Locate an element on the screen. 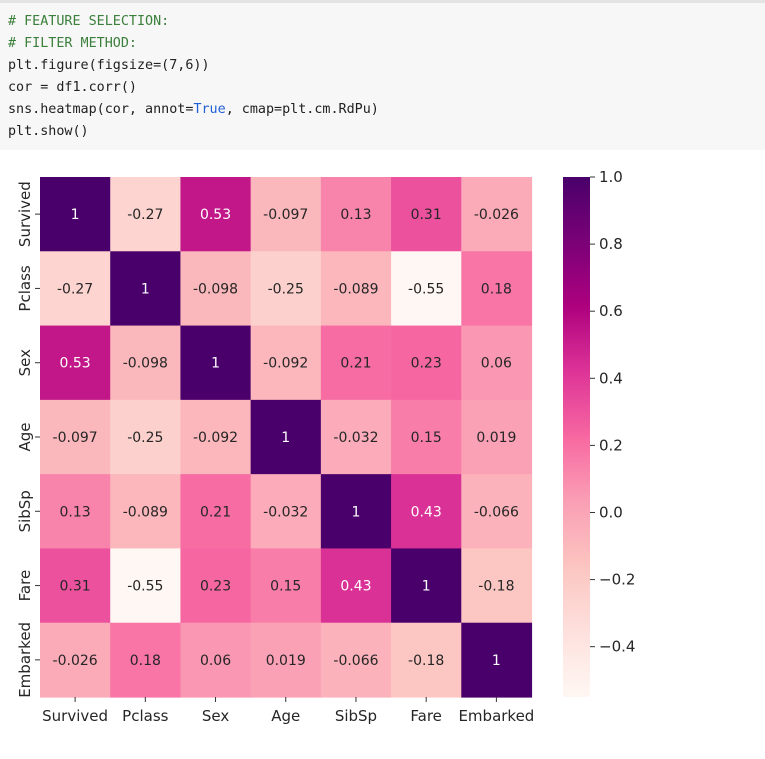 The image size is (765, 759). code-token: True is located at coordinates (209, 109).